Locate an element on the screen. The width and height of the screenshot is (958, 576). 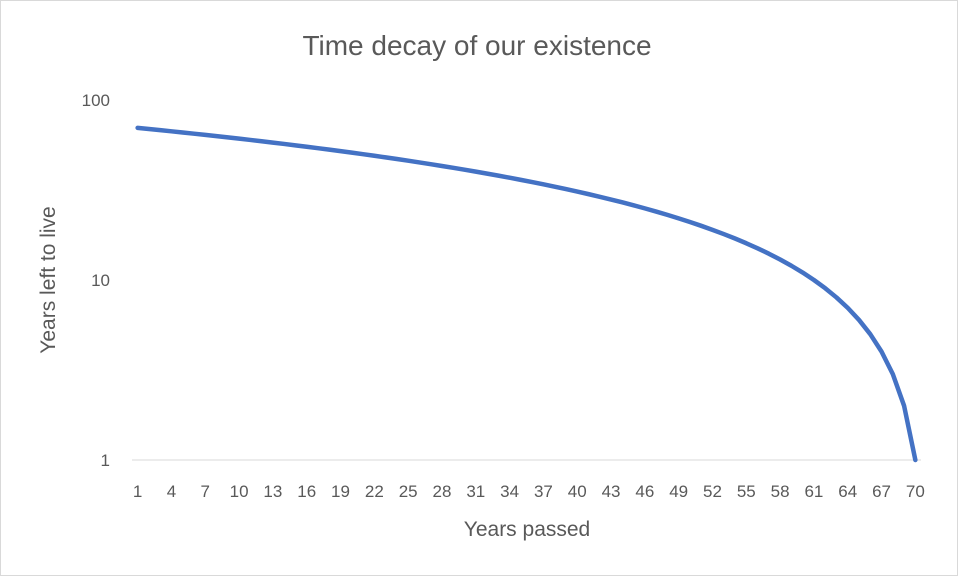
x-axis-label: Years passed is located at coordinates (527, 529).